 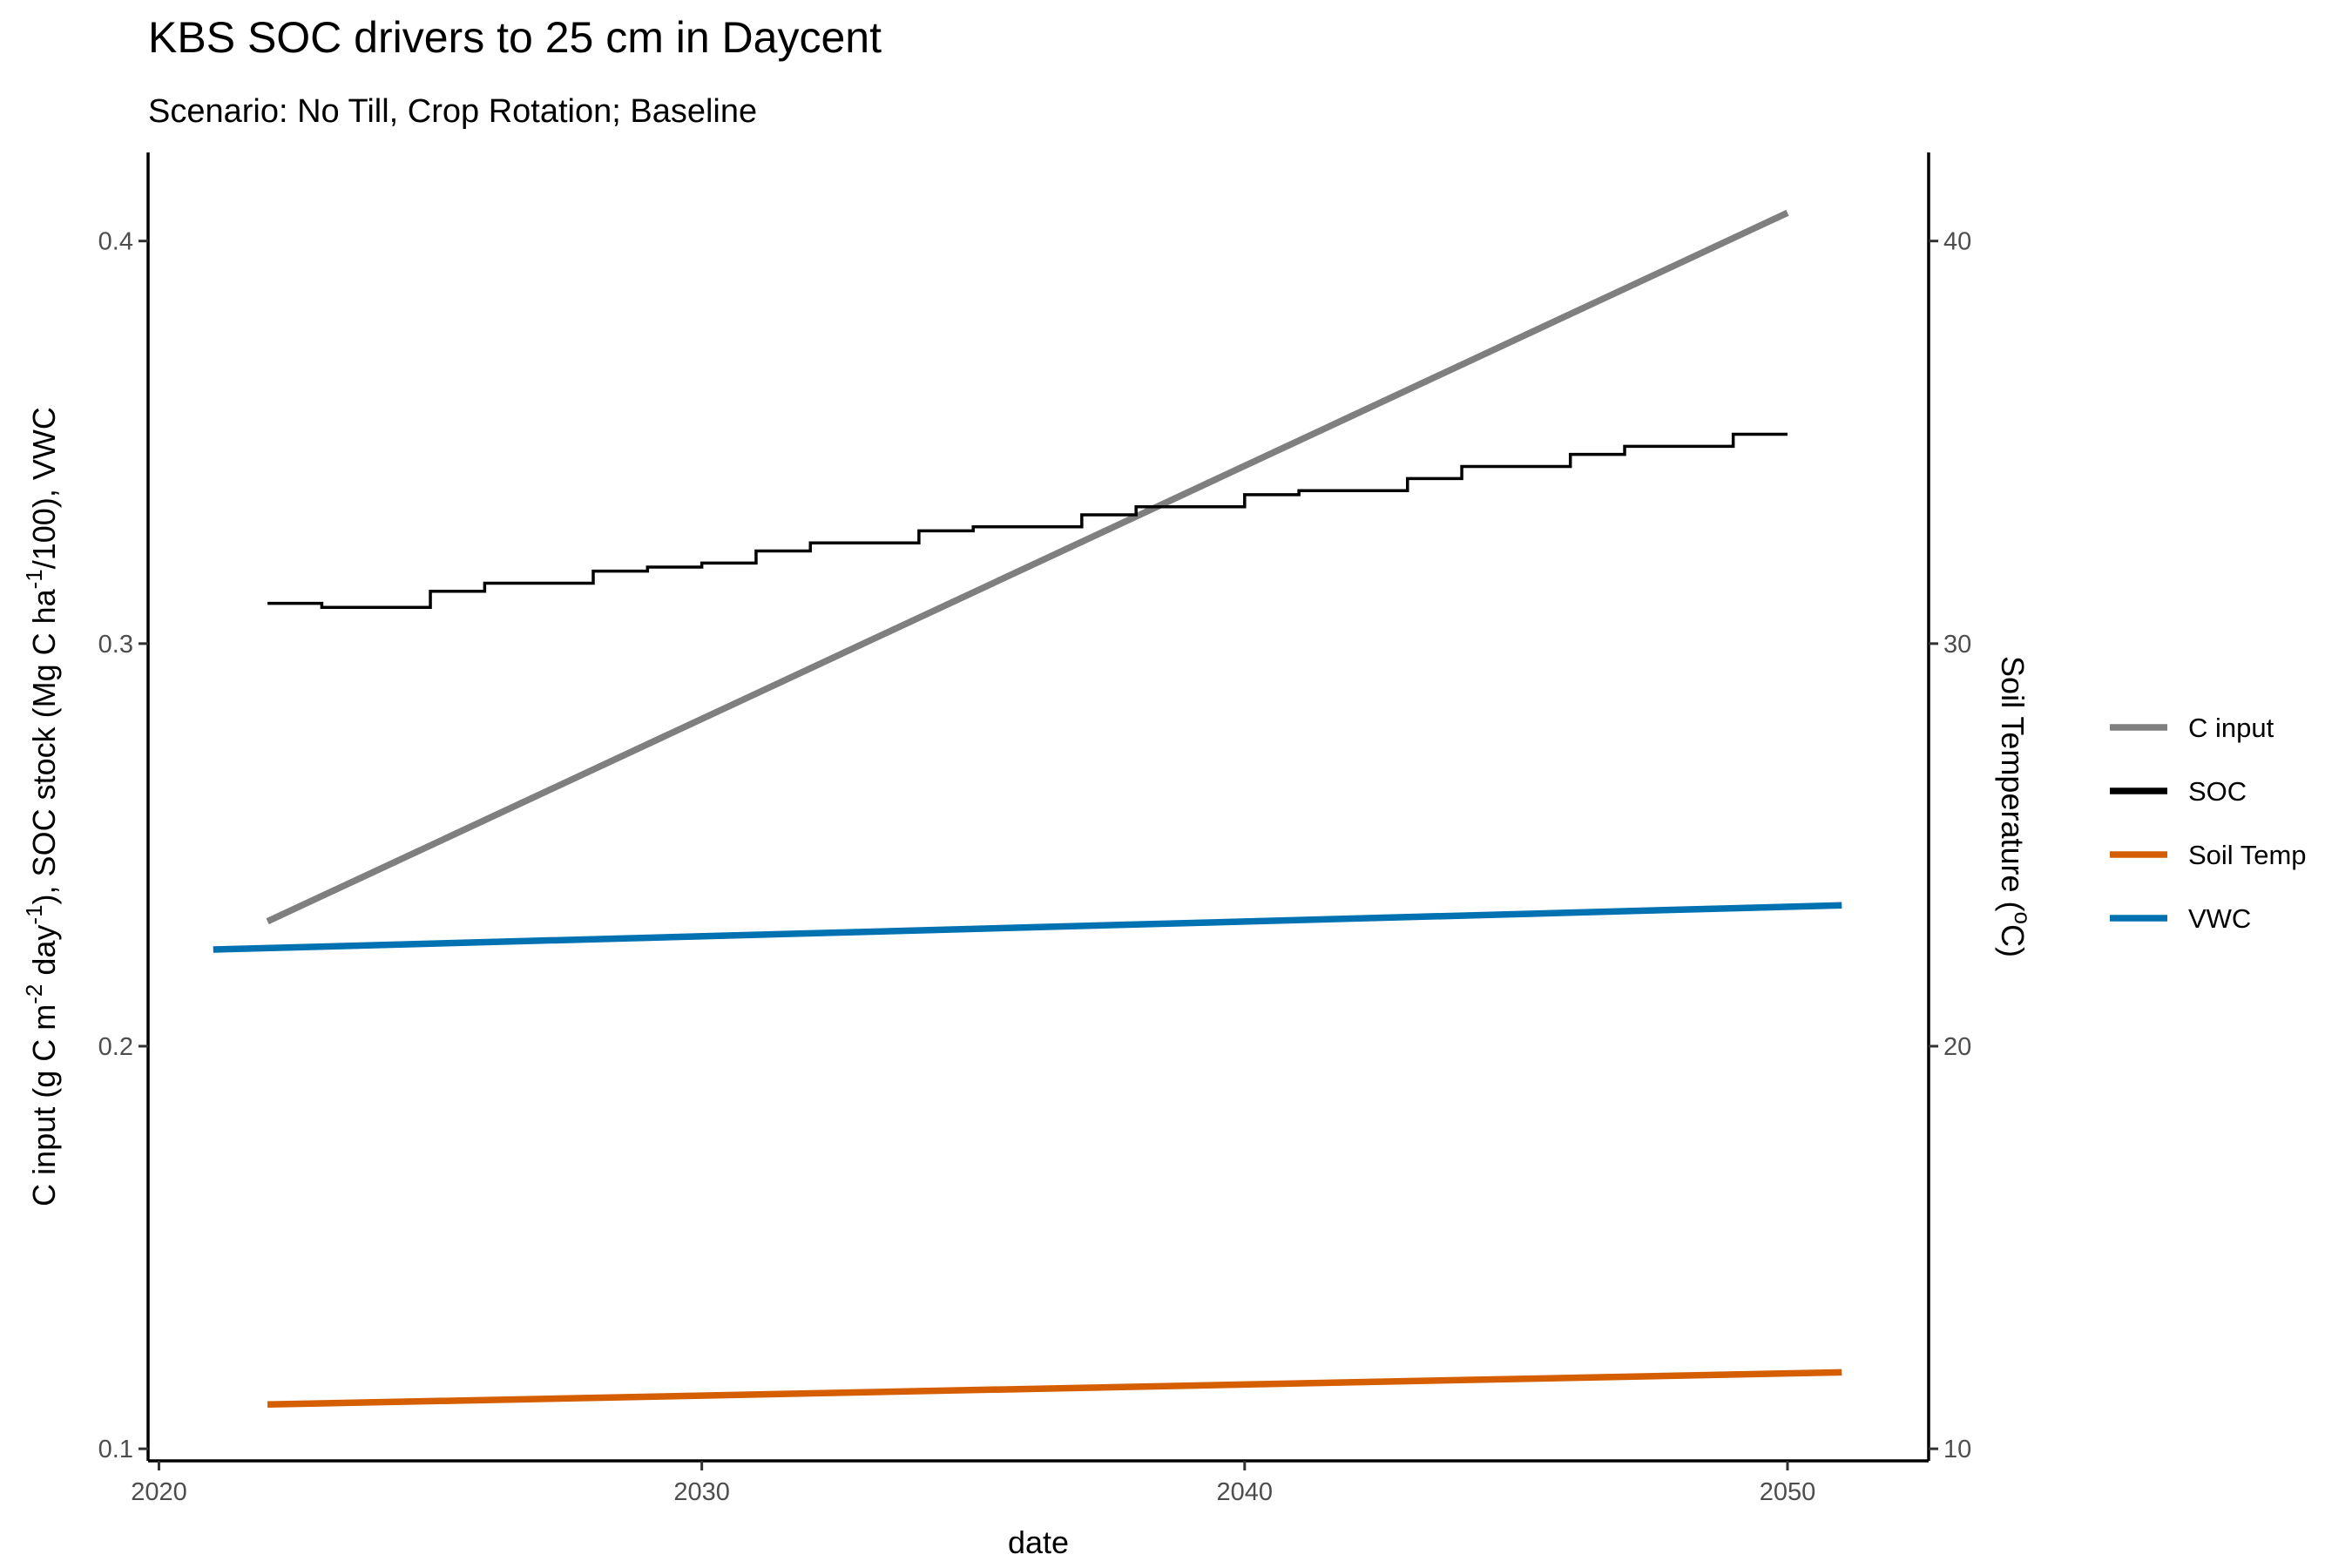 I want to click on series-line-soil-temp, so click(x=1054, y=1389).